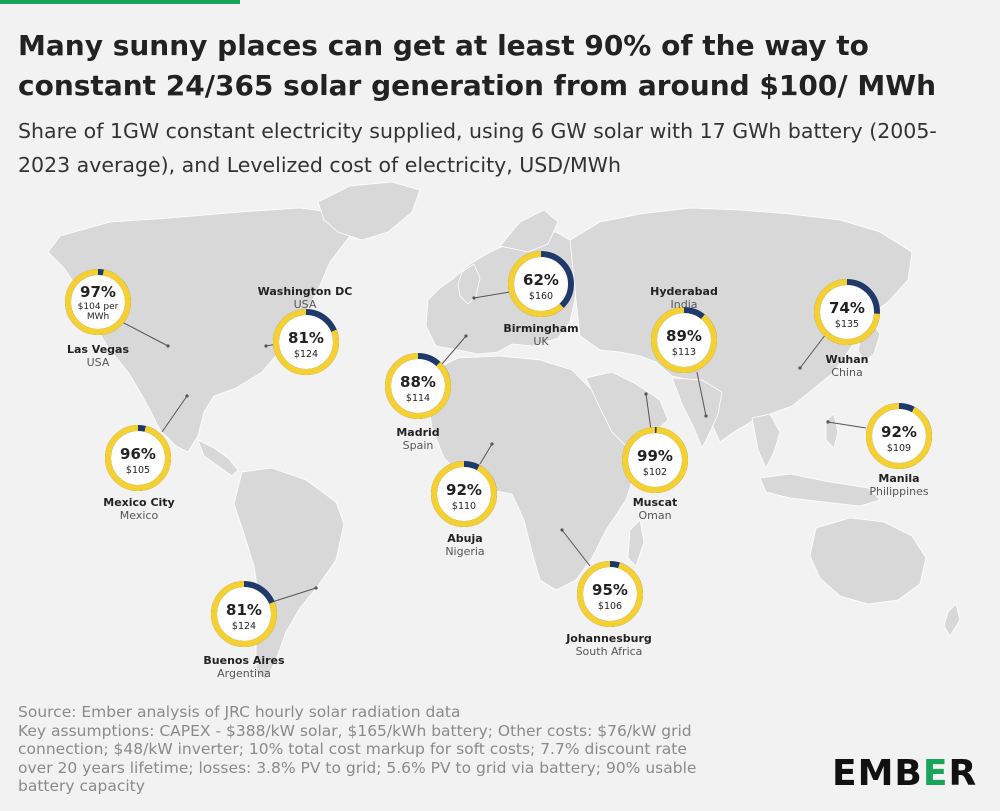 This screenshot has width=1000, height=811. Describe the element at coordinates (541, 280) in the screenshot. I see `share-value: 62%` at that location.